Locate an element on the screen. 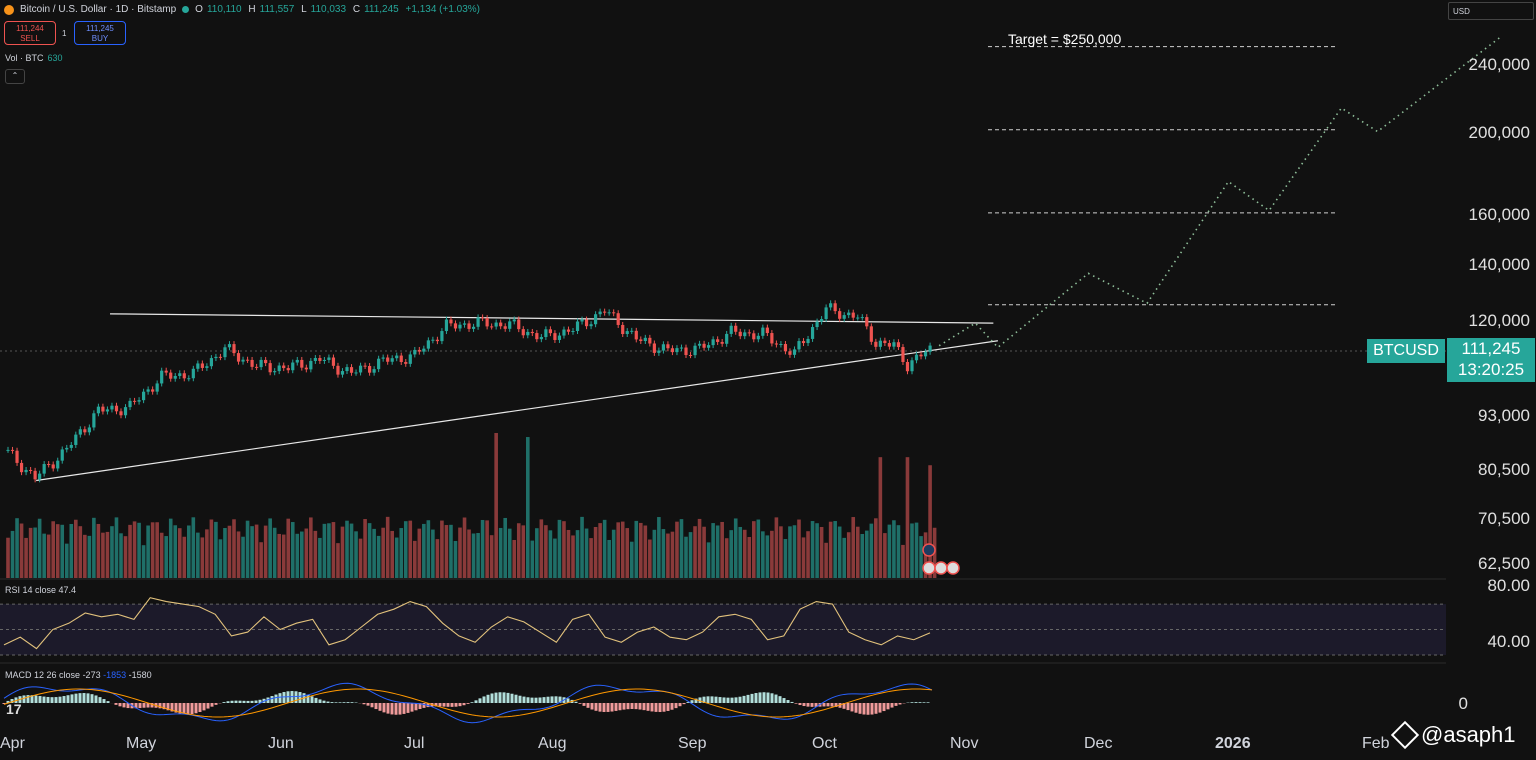  rsi-legend: RSI 14 close 47.4 is located at coordinates (40, 590).